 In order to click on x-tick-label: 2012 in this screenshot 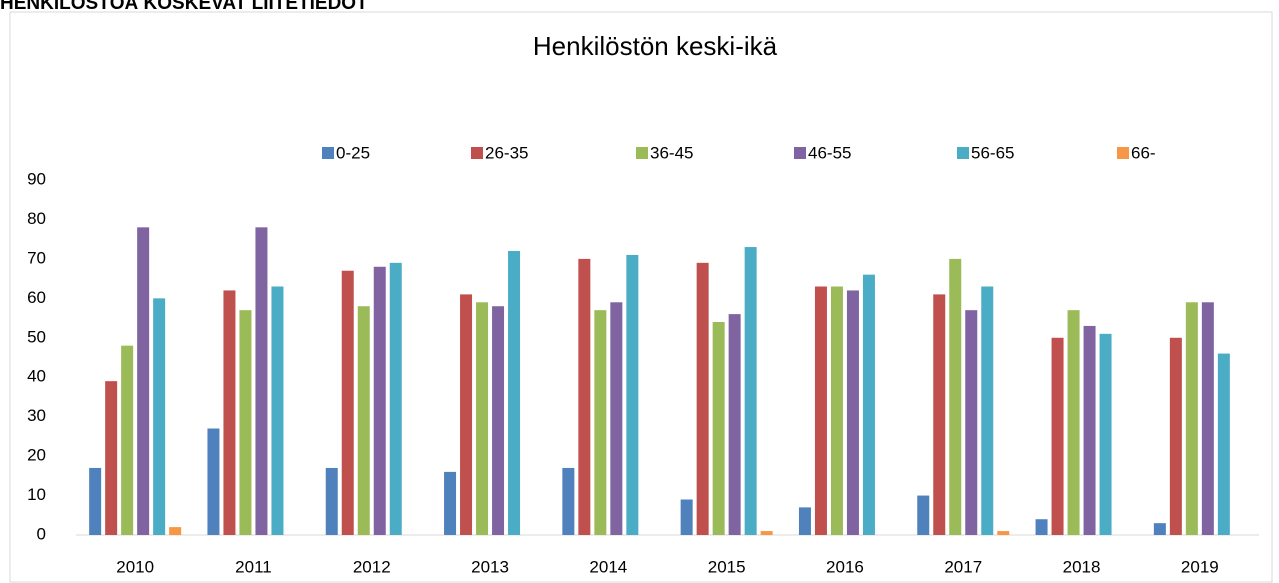, I will do `click(372, 566)`.